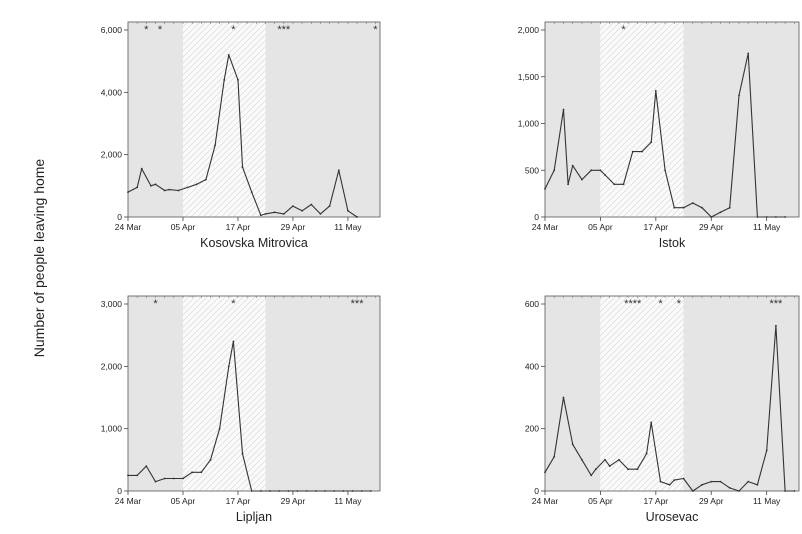 The height and width of the screenshot is (534, 802). What do you see at coordinates (254, 243) in the screenshot?
I see `panel-title: Kosovska Mitrovica` at bounding box center [254, 243].